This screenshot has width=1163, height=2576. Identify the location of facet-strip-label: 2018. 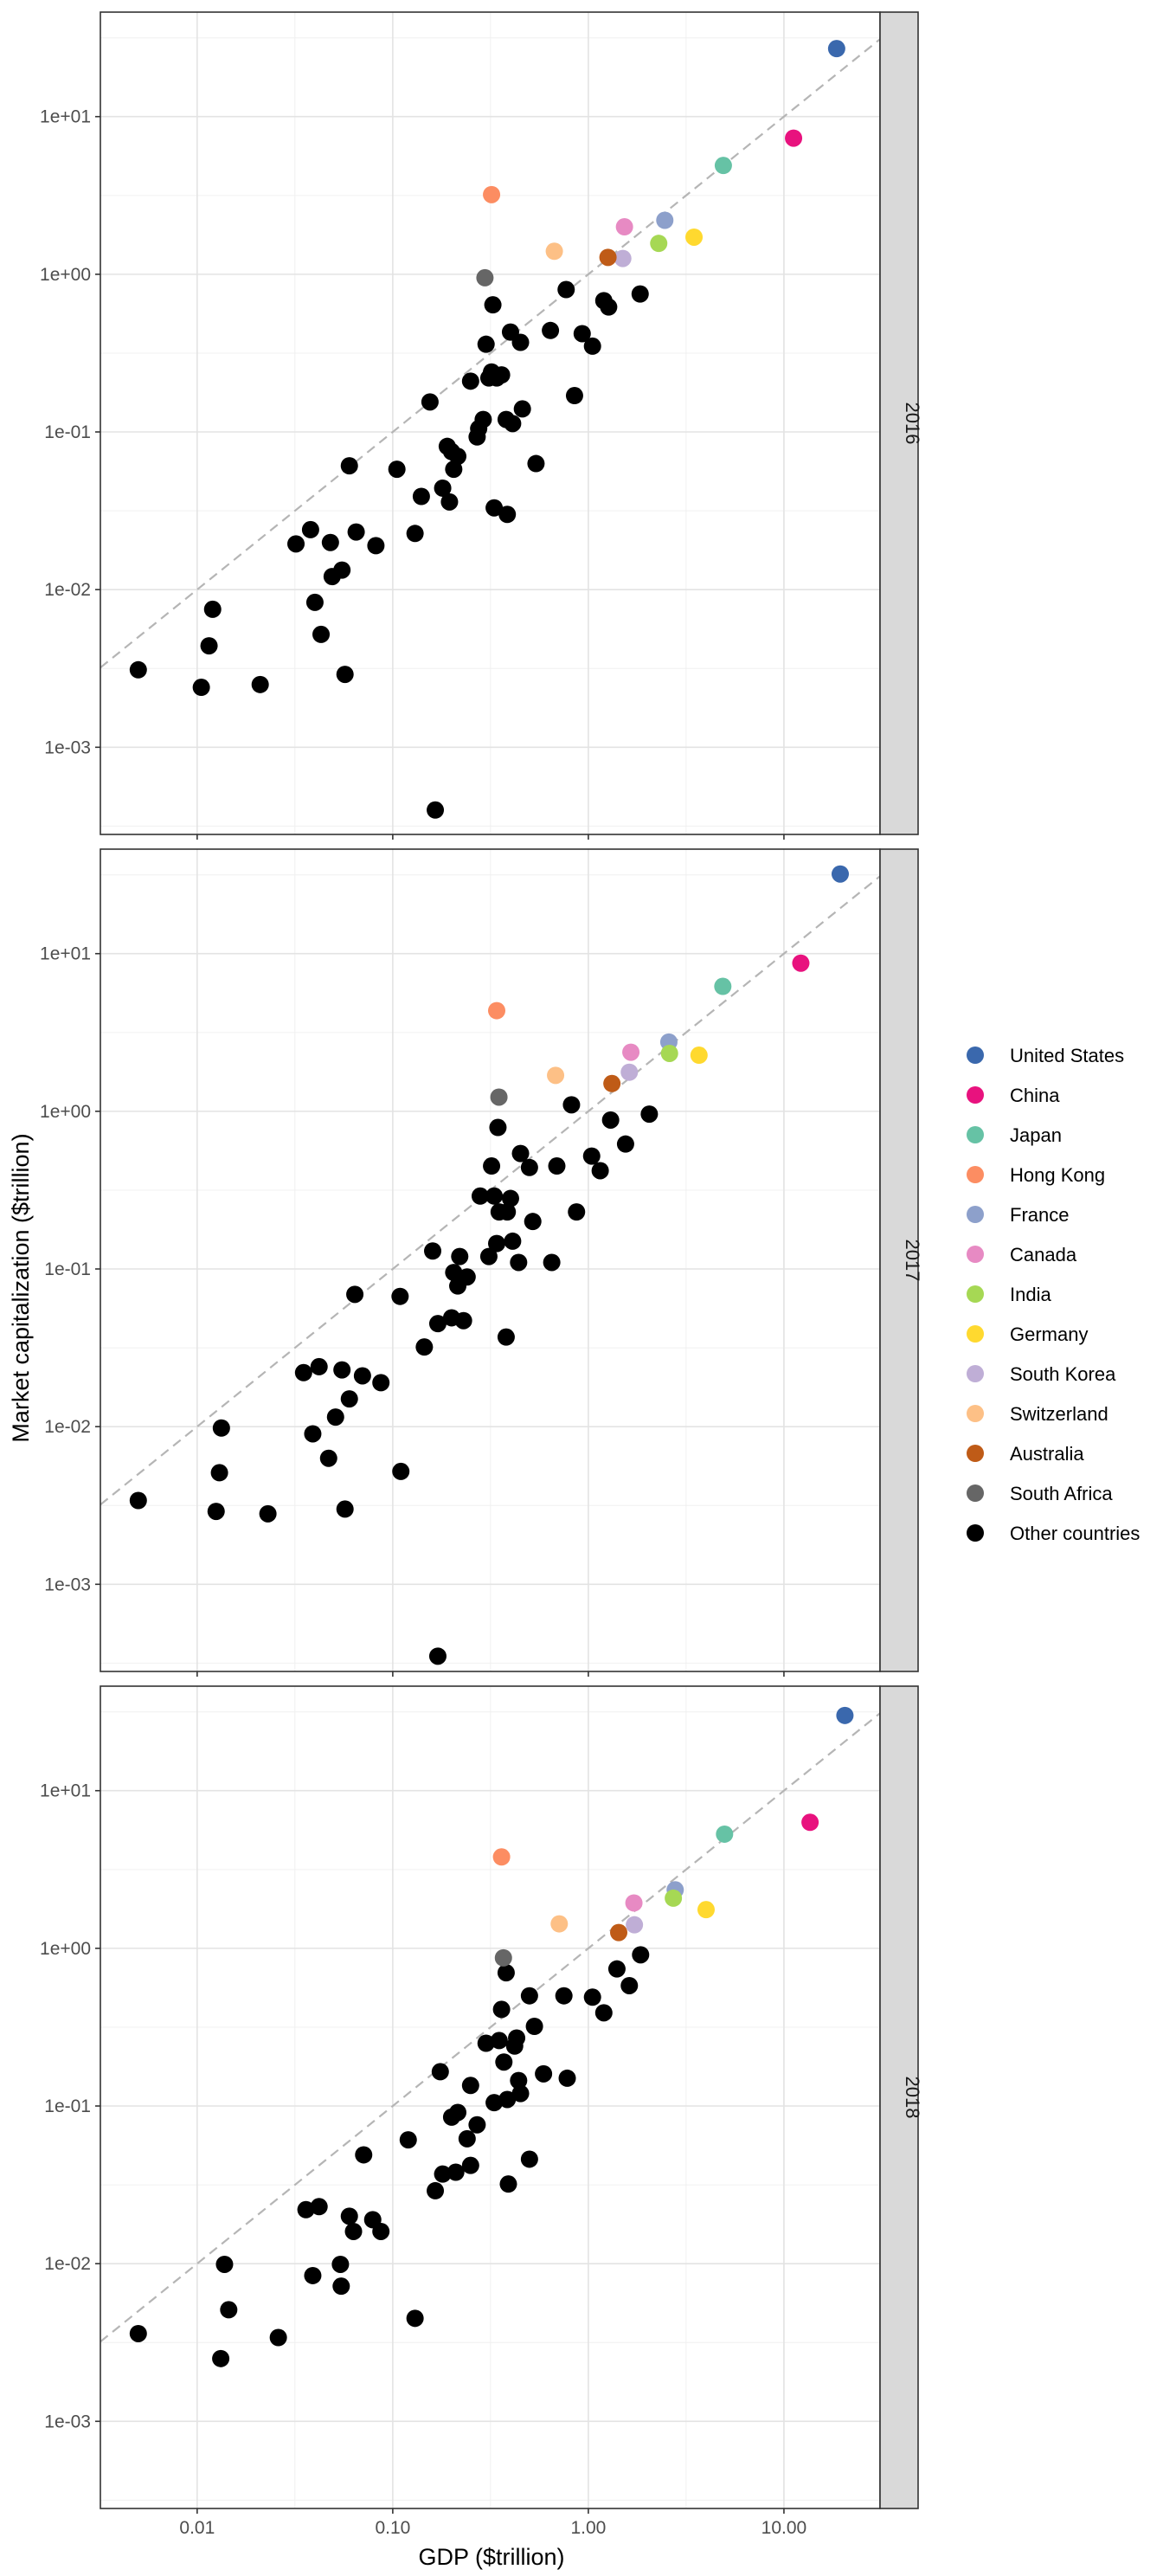
(912, 2098).